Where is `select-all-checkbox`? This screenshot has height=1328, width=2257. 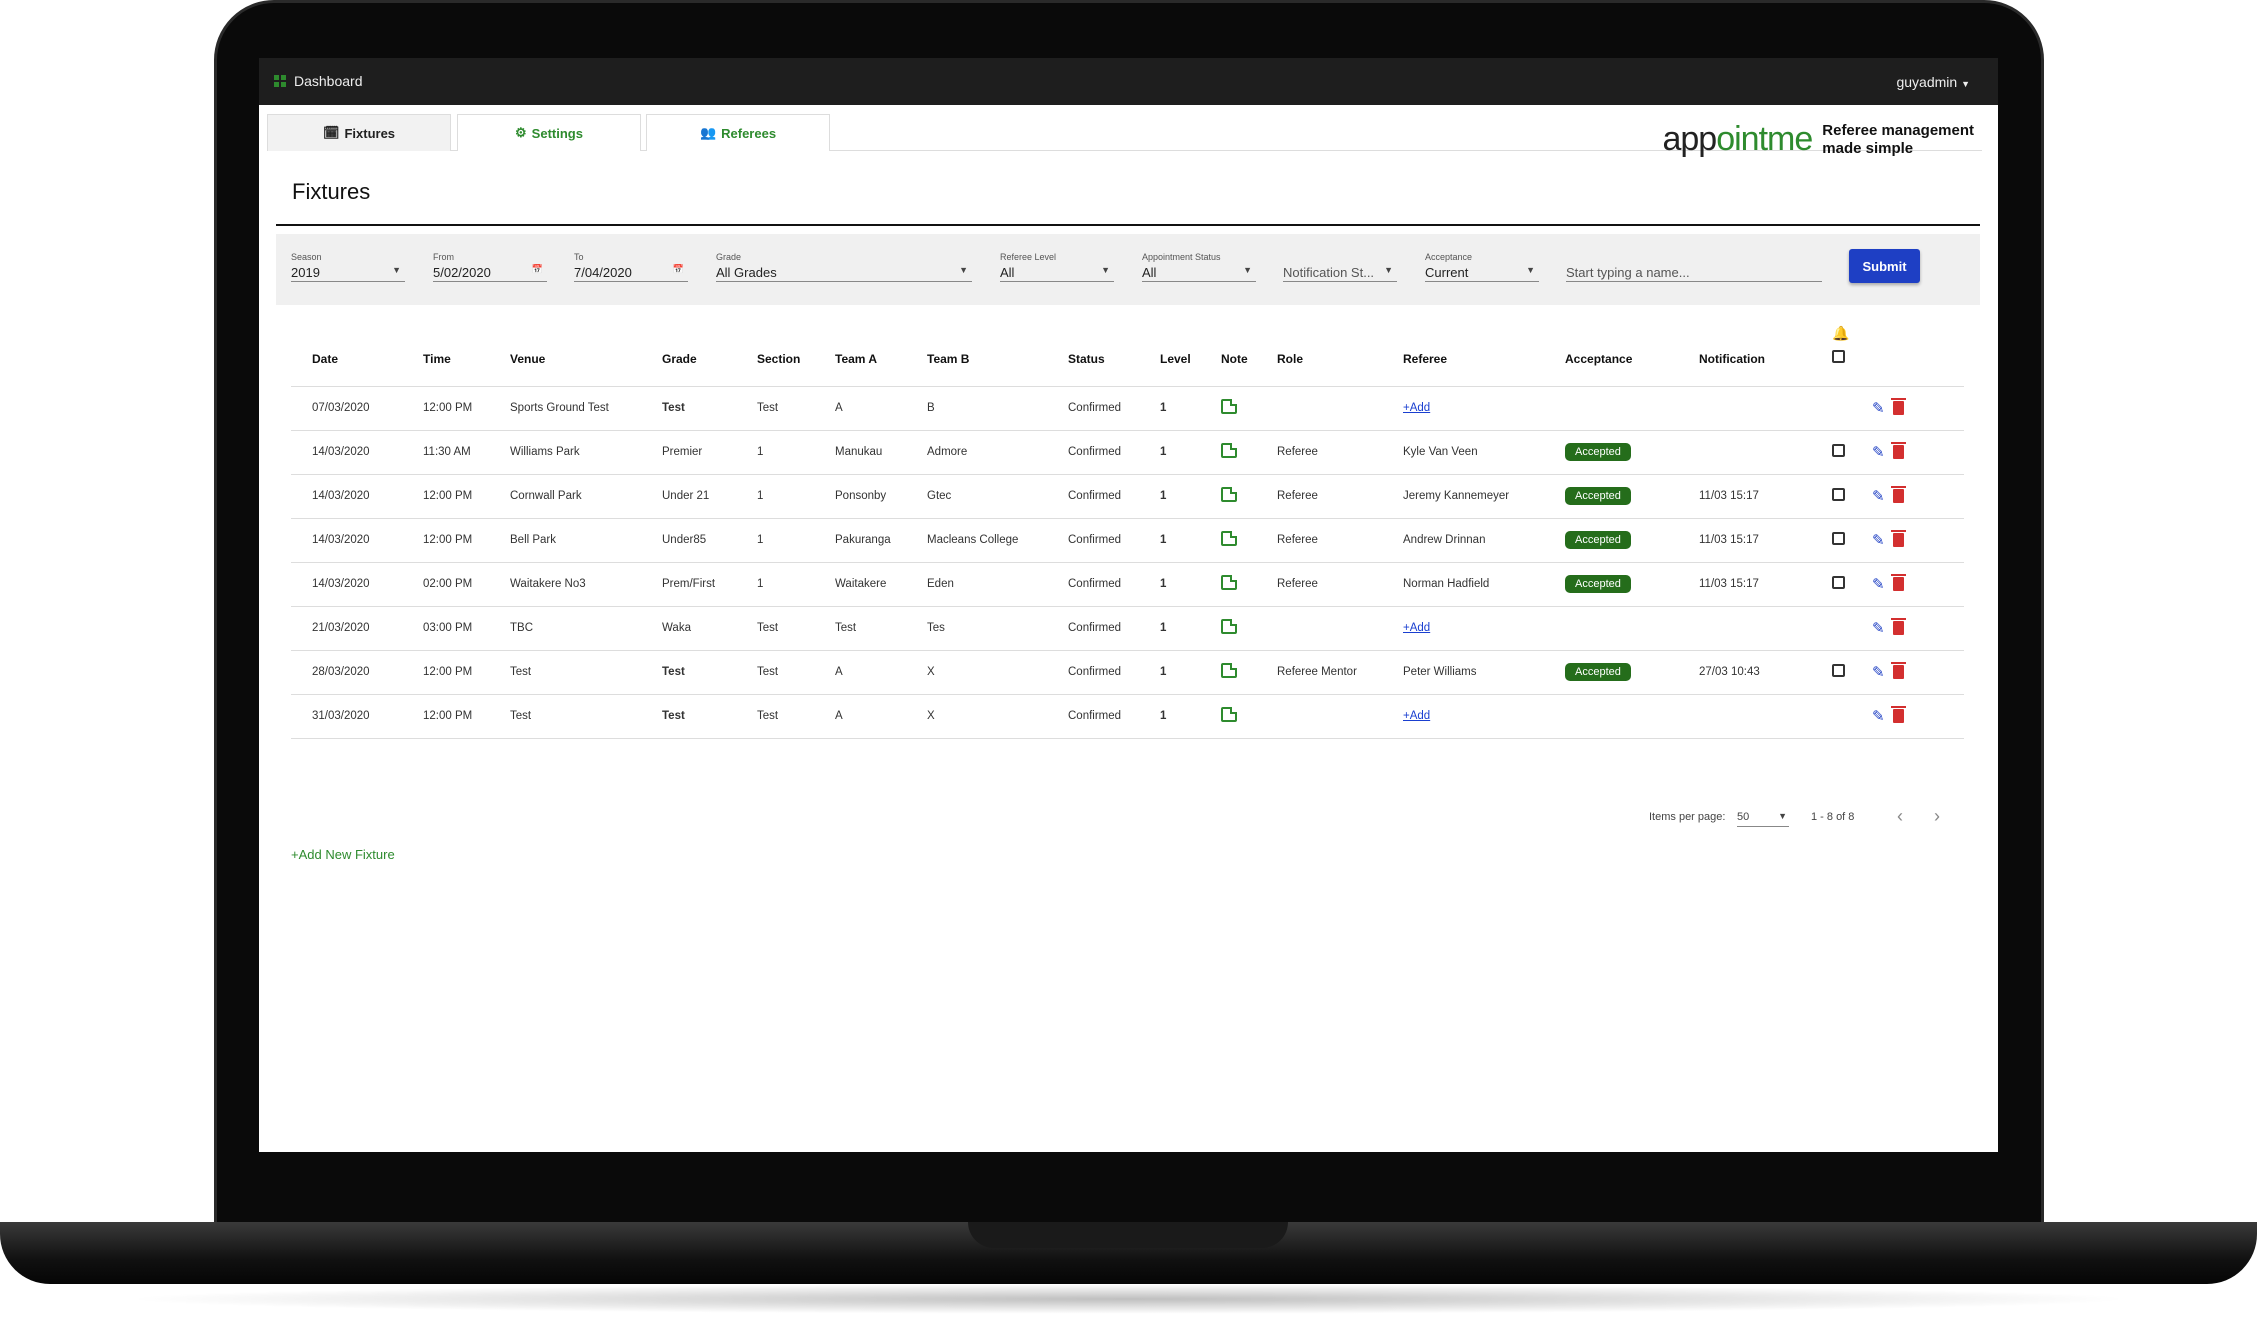 select-all-checkbox is located at coordinates (1838, 356).